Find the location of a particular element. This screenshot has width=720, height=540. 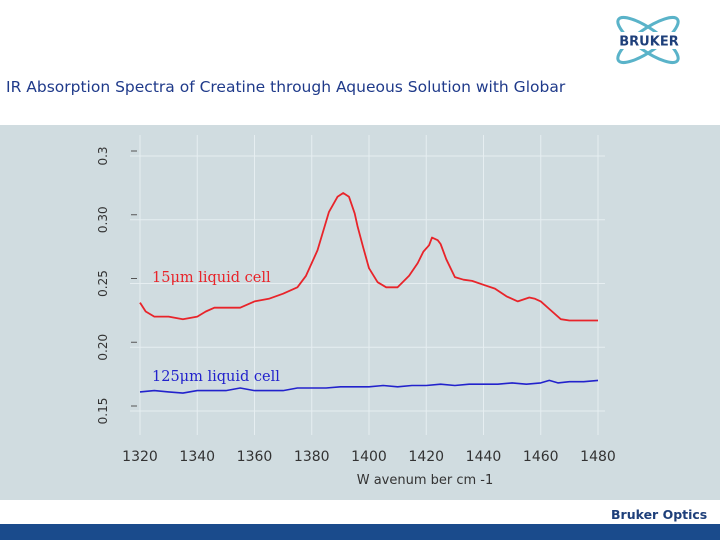

y-tick-label-1: 0.20 is located at coordinates (103, 347).